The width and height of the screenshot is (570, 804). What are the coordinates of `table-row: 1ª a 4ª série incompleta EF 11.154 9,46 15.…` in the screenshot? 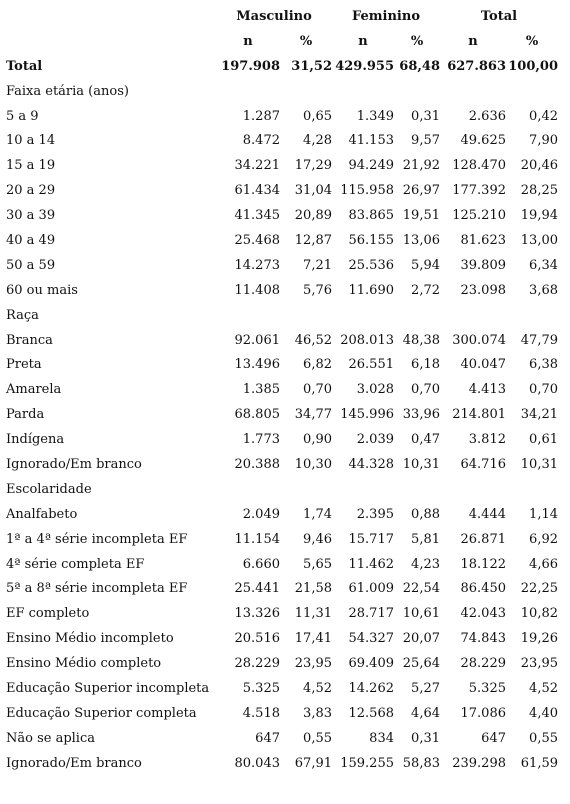 It's located at (282, 539).